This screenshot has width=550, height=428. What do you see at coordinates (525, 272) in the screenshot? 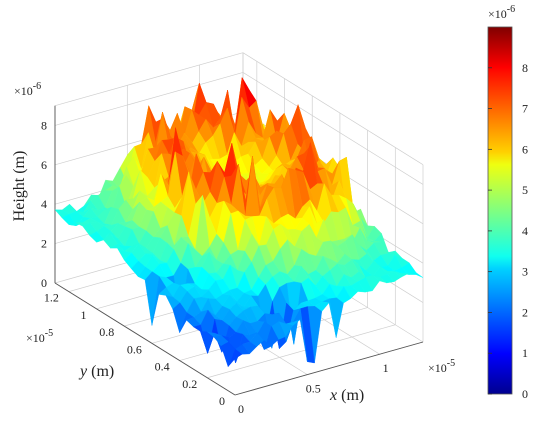
I see `colorbar-tick-label: 3` at bounding box center [525, 272].